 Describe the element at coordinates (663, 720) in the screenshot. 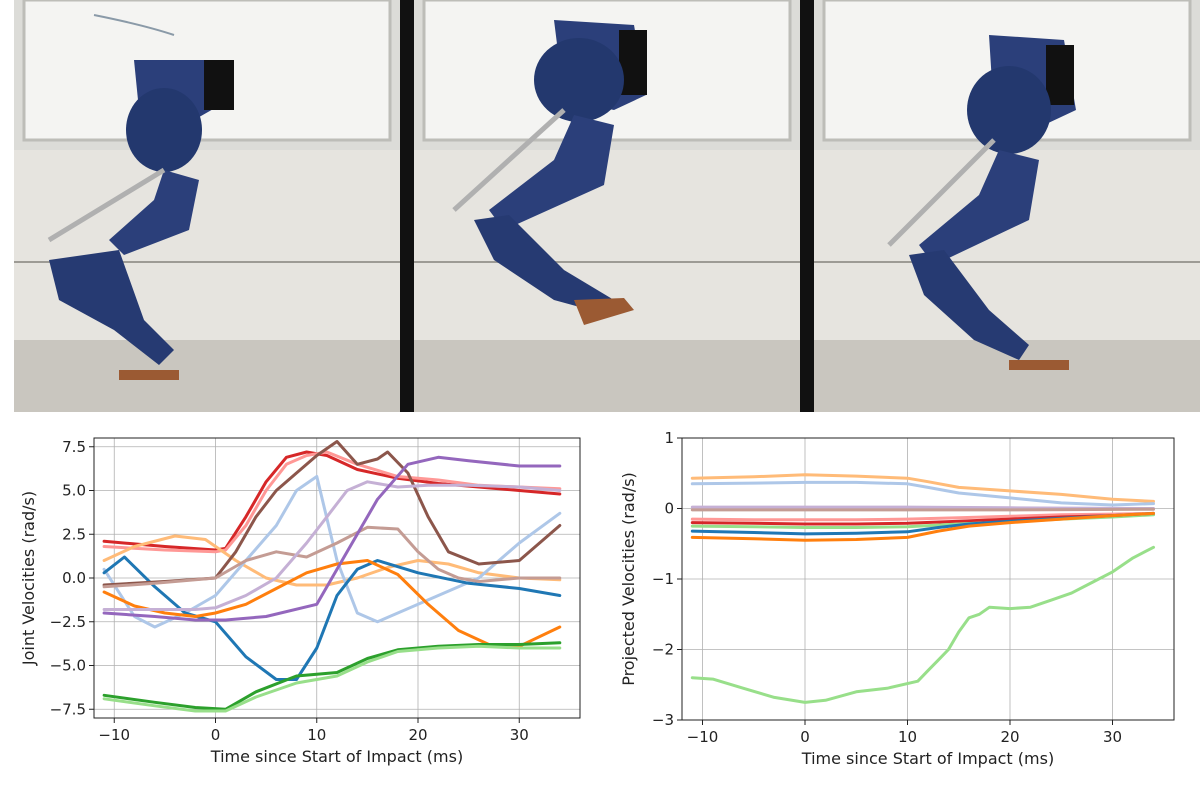

I see `y-tick-label: −3` at that location.